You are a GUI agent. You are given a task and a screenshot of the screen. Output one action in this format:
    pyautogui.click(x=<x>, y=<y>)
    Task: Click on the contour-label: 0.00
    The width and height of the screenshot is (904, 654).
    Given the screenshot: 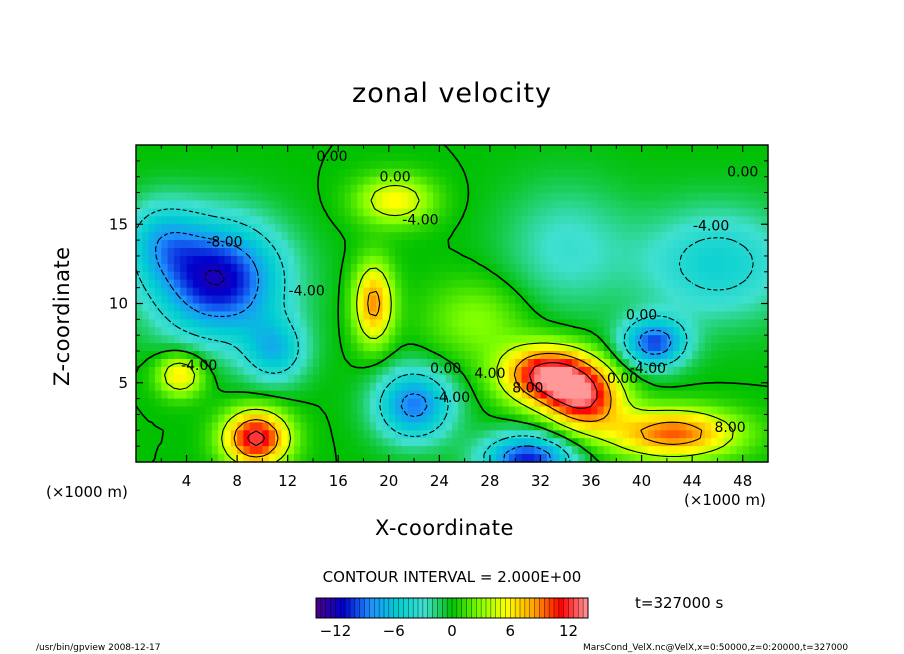 What is the action you would take?
    pyautogui.click(x=331, y=157)
    